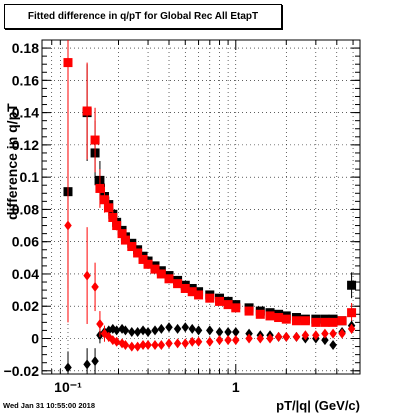  I want to click on x-tick-labels: 10⁻¹ 1, so click(147, 387).